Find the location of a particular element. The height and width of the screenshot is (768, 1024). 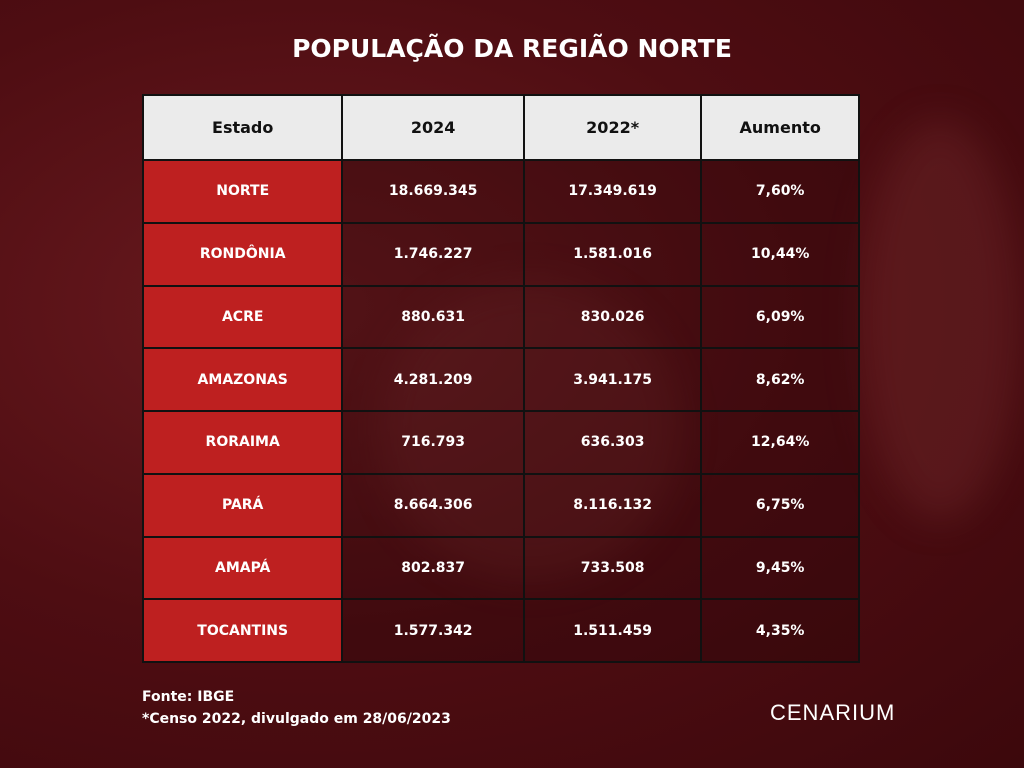

pop-2024-cell: 716.793 is located at coordinates (433, 442).